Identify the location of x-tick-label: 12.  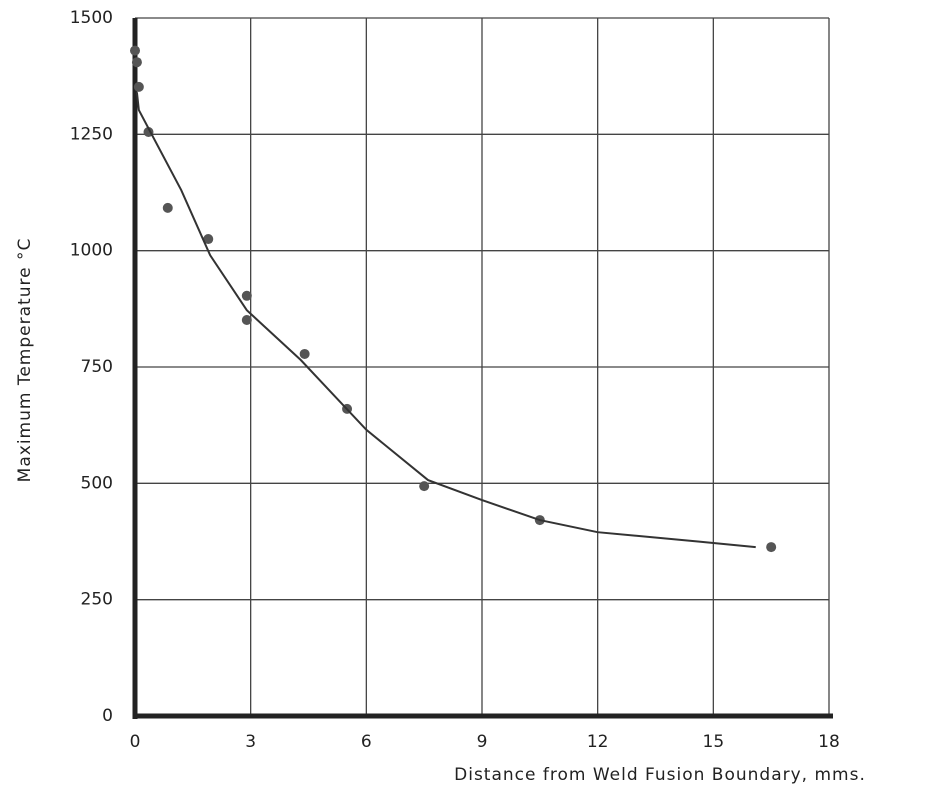
(598, 742).